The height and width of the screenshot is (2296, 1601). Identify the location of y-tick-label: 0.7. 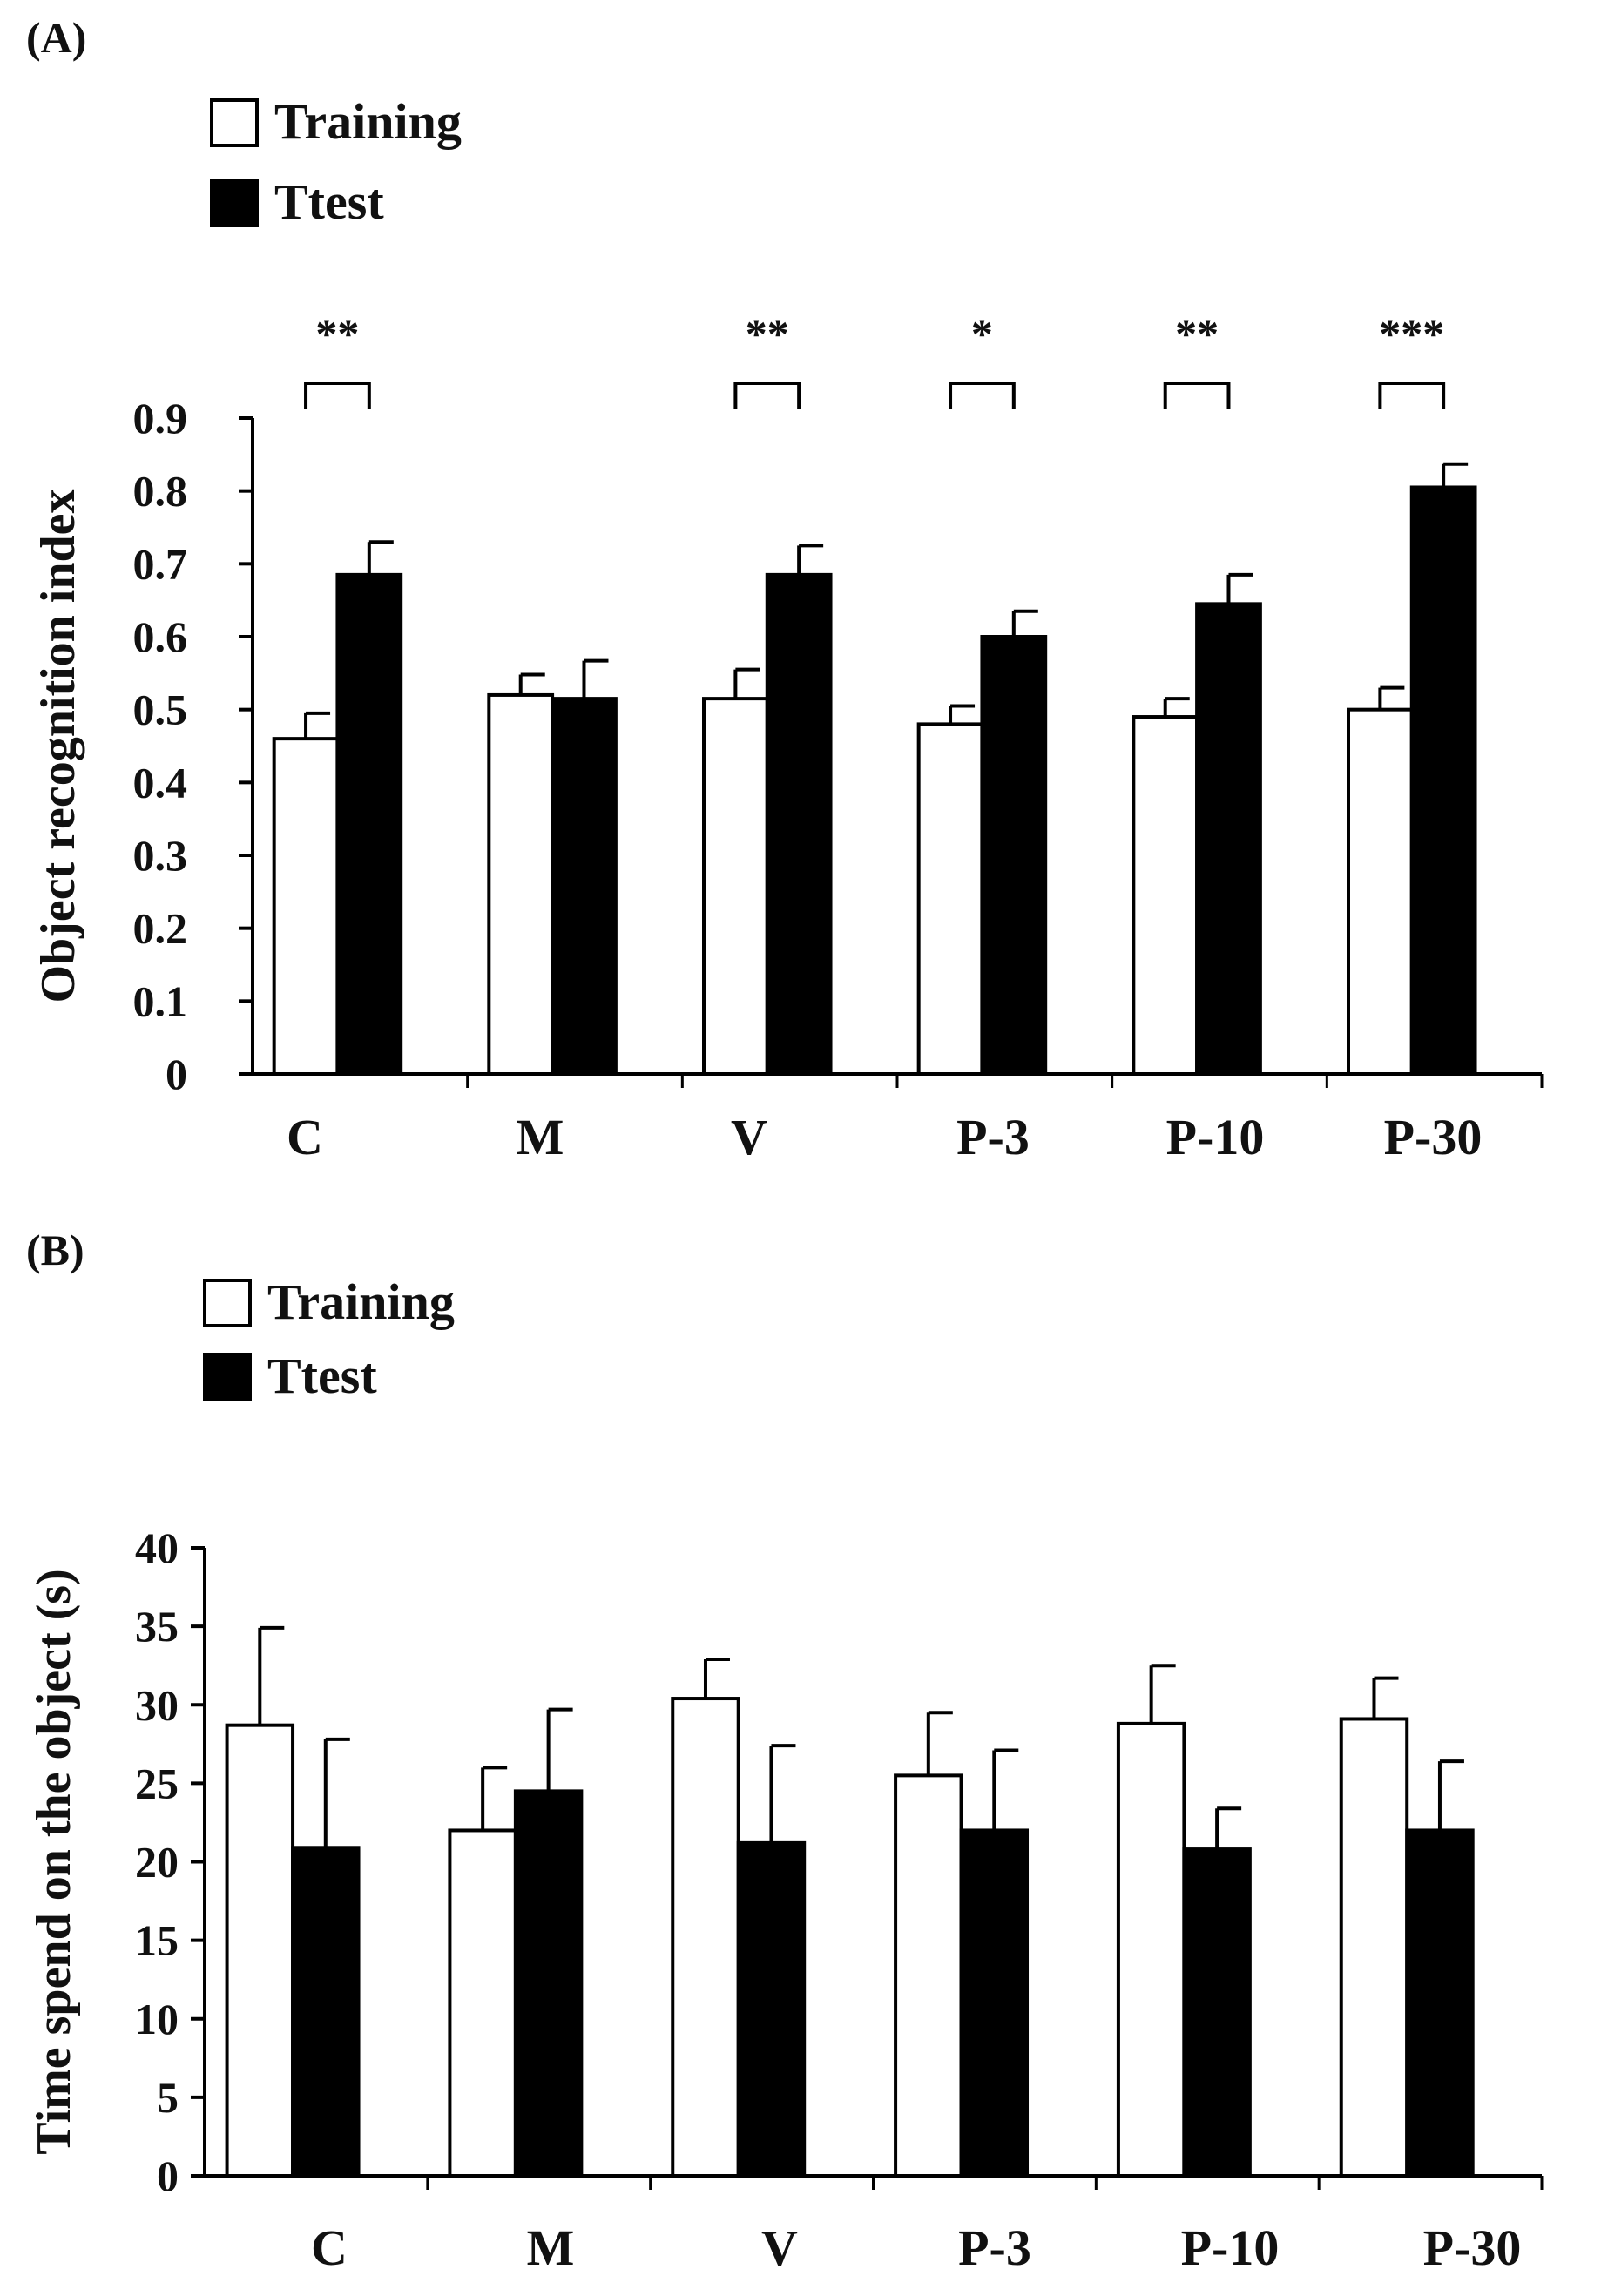
(160, 564).